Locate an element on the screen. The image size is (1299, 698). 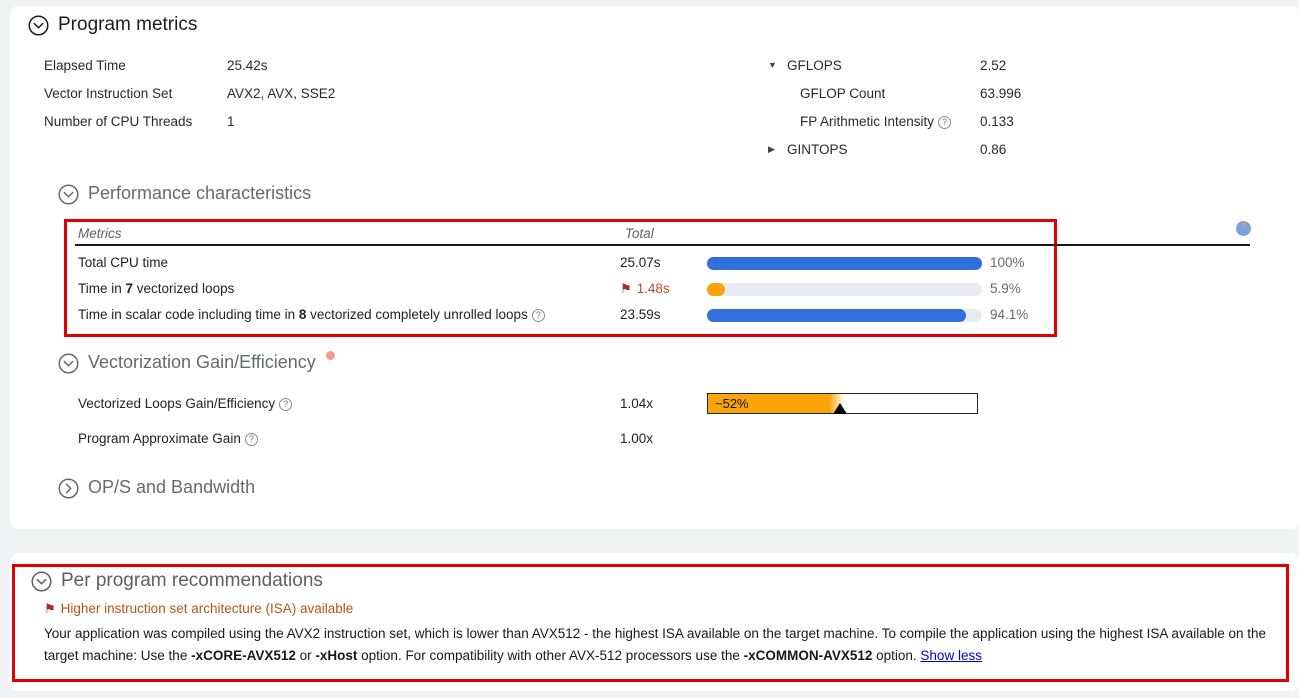
text-segment: Time in scalar code including time in is located at coordinates (188, 314).